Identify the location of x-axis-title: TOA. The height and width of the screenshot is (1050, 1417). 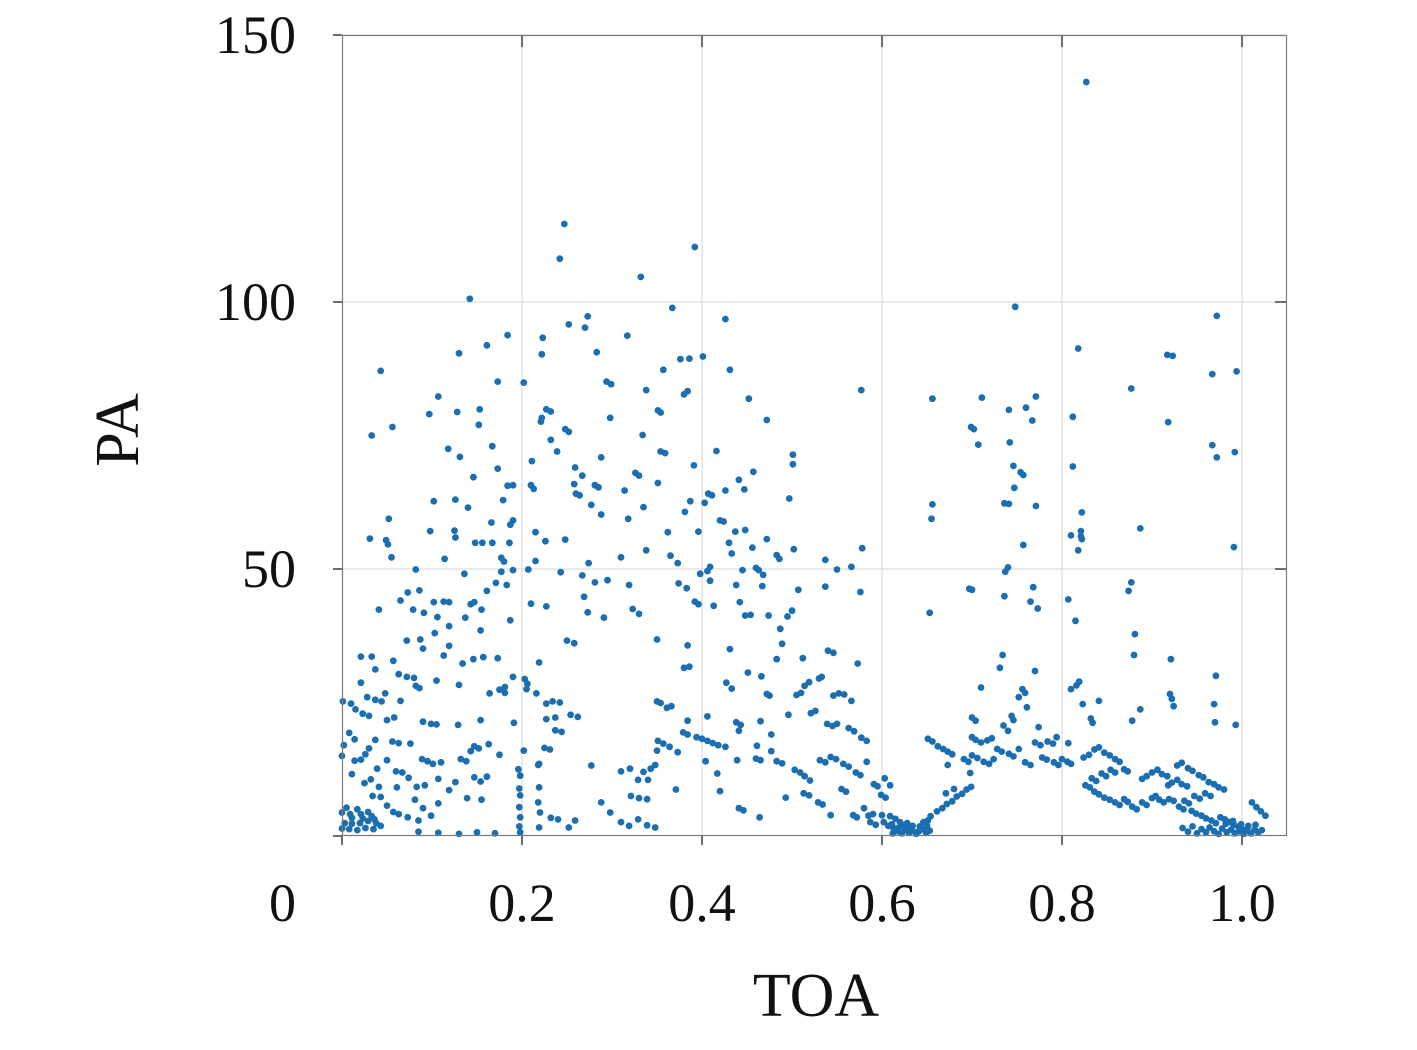
(816, 996).